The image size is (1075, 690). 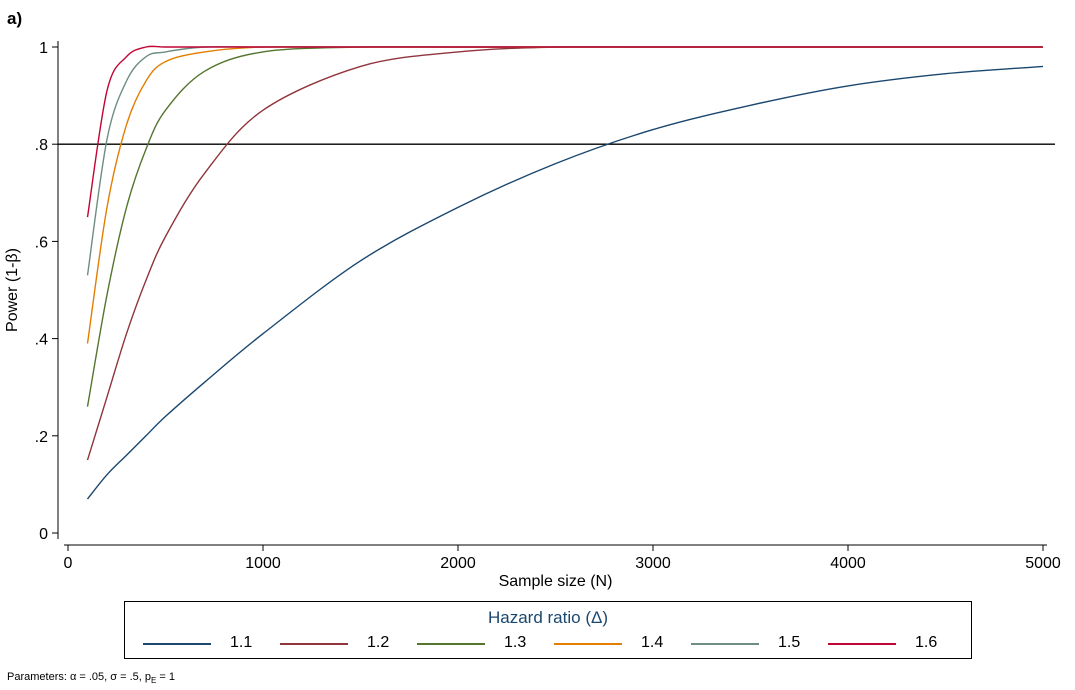 I want to click on x-tick-label: 5000, so click(x=1043, y=563).